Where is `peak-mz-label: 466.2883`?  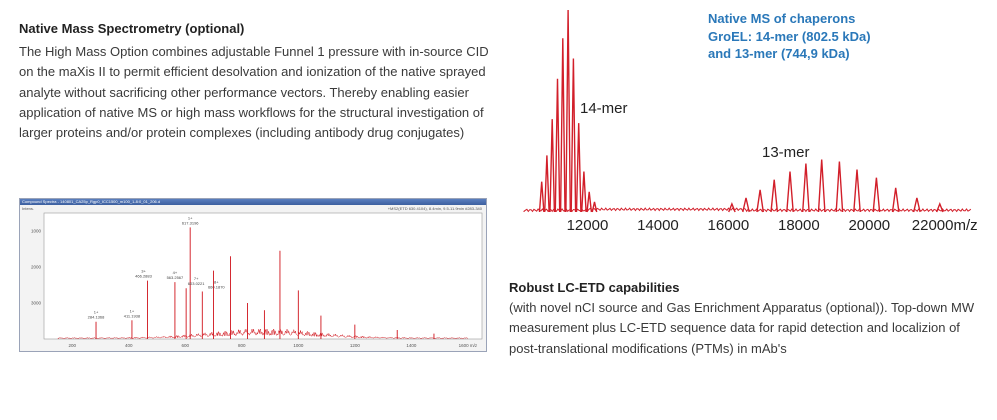 peak-mz-label: 466.2883 is located at coordinates (143, 276).